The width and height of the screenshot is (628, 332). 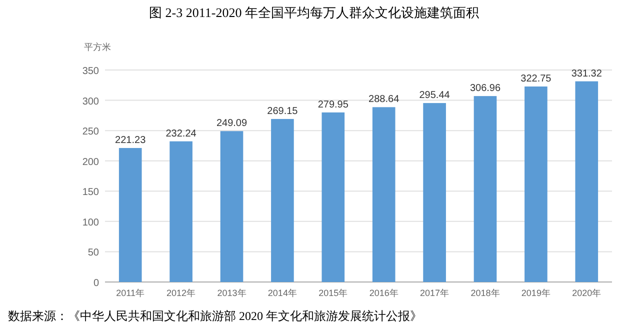 What do you see at coordinates (181, 293) in the screenshot?
I see `x-tick-label: 2012年` at bounding box center [181, 293].